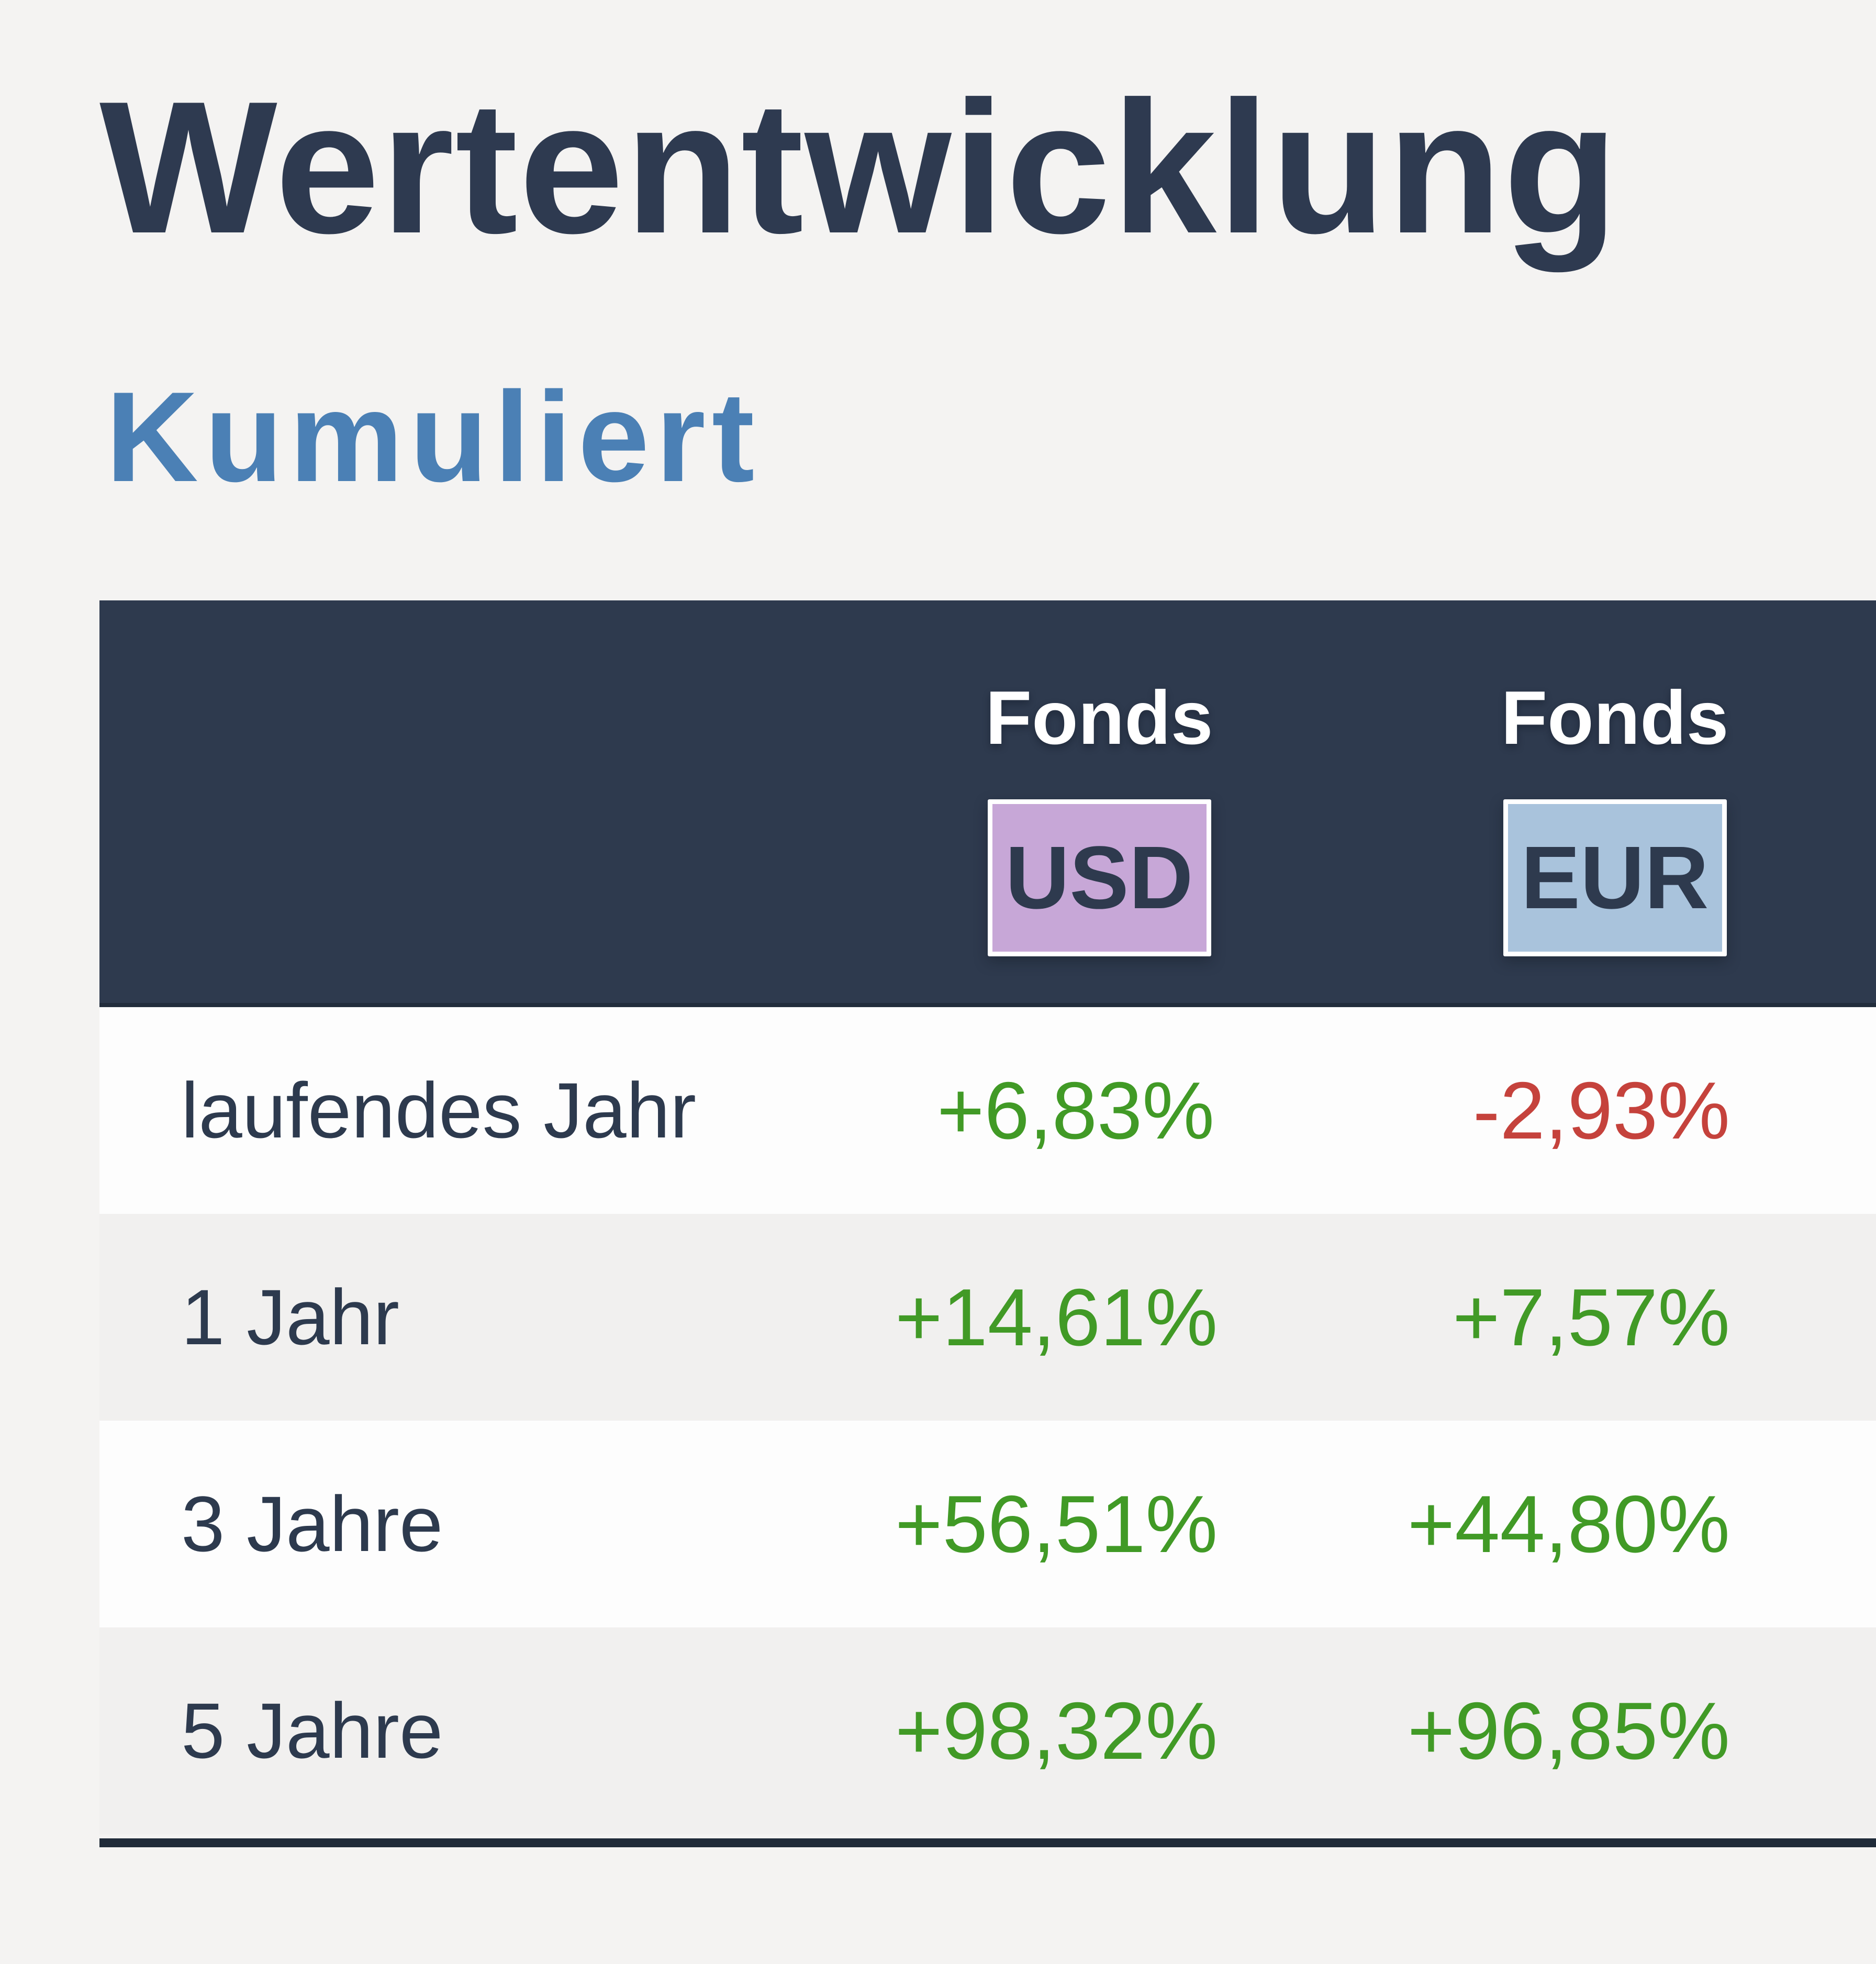 Image resolution: width=1876 pixels, height=1964 pixels. I want to click on currency-badge-usd: USD, so click(1099, 878).